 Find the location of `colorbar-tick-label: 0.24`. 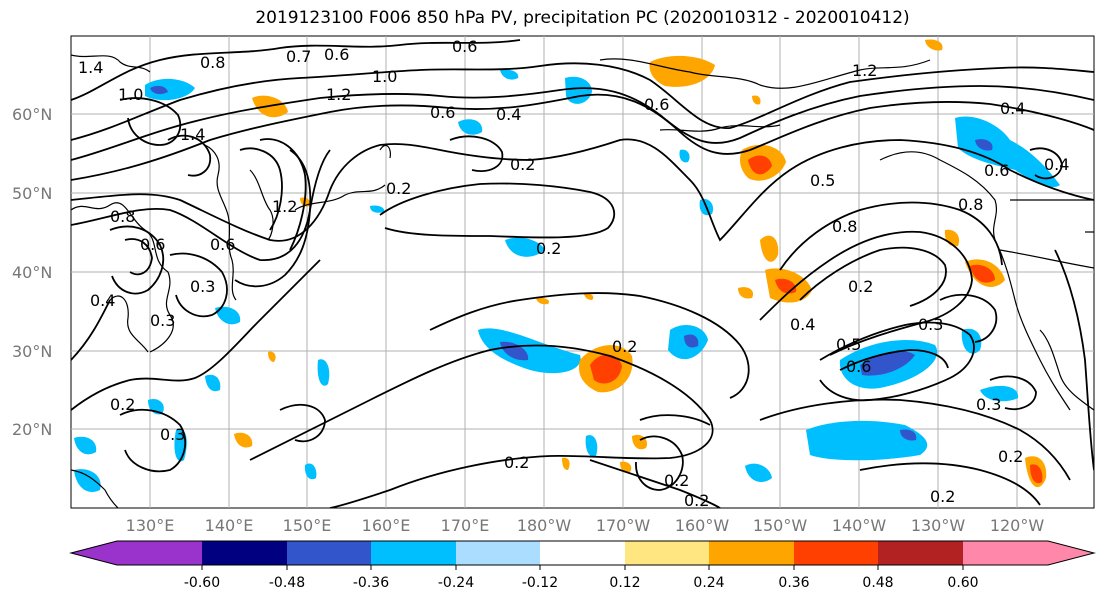

colorbar-tick-label: 0.24 is located at coordinates (708, 583).